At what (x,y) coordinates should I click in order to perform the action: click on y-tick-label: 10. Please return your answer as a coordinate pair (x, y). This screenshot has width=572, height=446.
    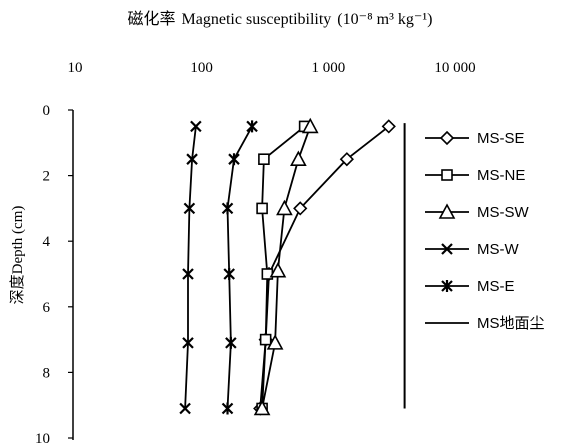
    Looking at the image, I should click on (42, 438).